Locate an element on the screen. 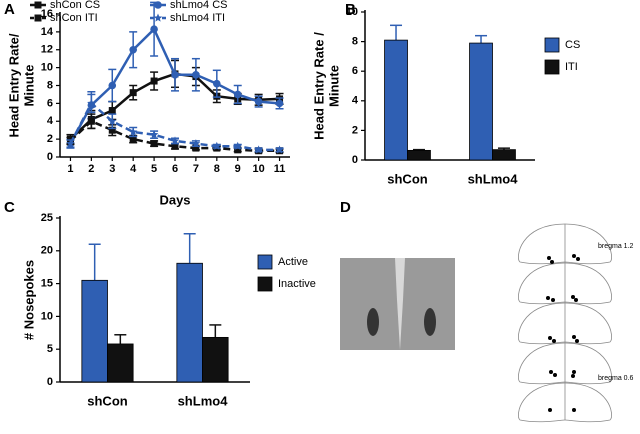 The image size is (640, 434). y-tick-label: 2 is located at coordinates (355, 130).